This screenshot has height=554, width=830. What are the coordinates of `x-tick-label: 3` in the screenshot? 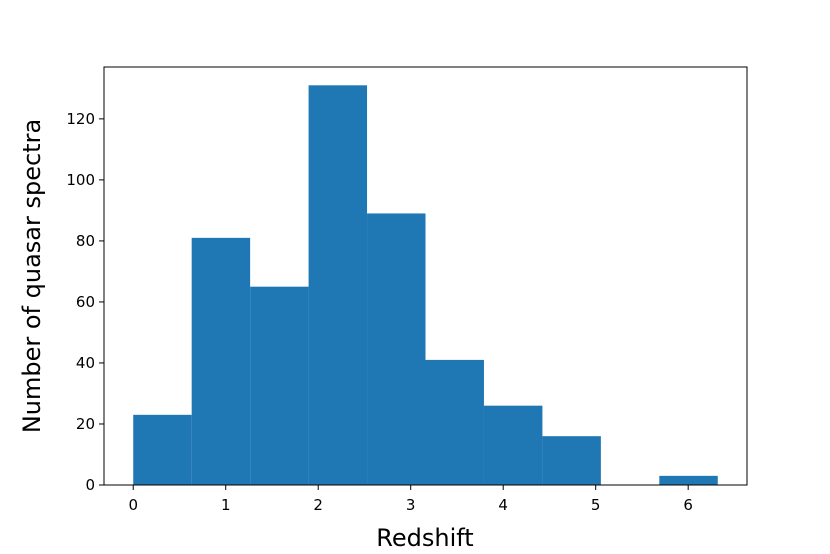 It's located at (411, 505).